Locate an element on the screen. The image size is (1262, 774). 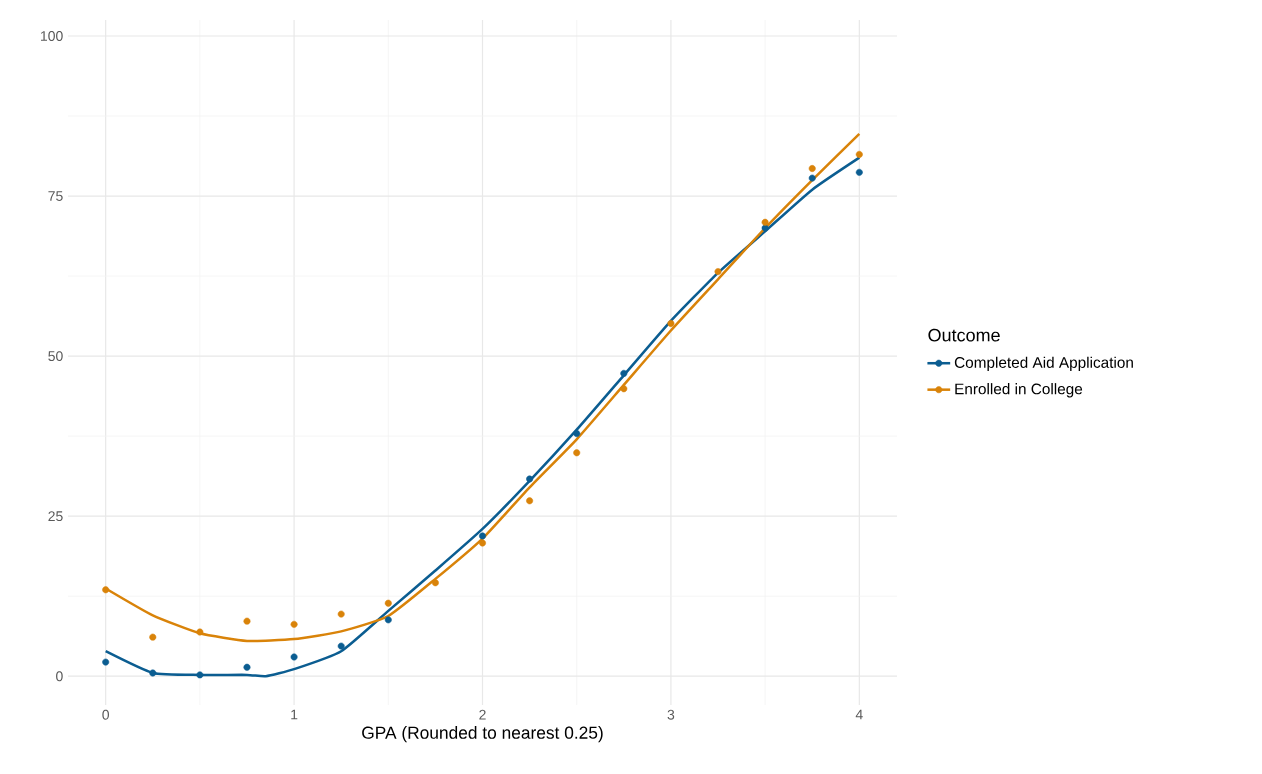
x-tick-label: 2 is located at coordinates (482, 714).